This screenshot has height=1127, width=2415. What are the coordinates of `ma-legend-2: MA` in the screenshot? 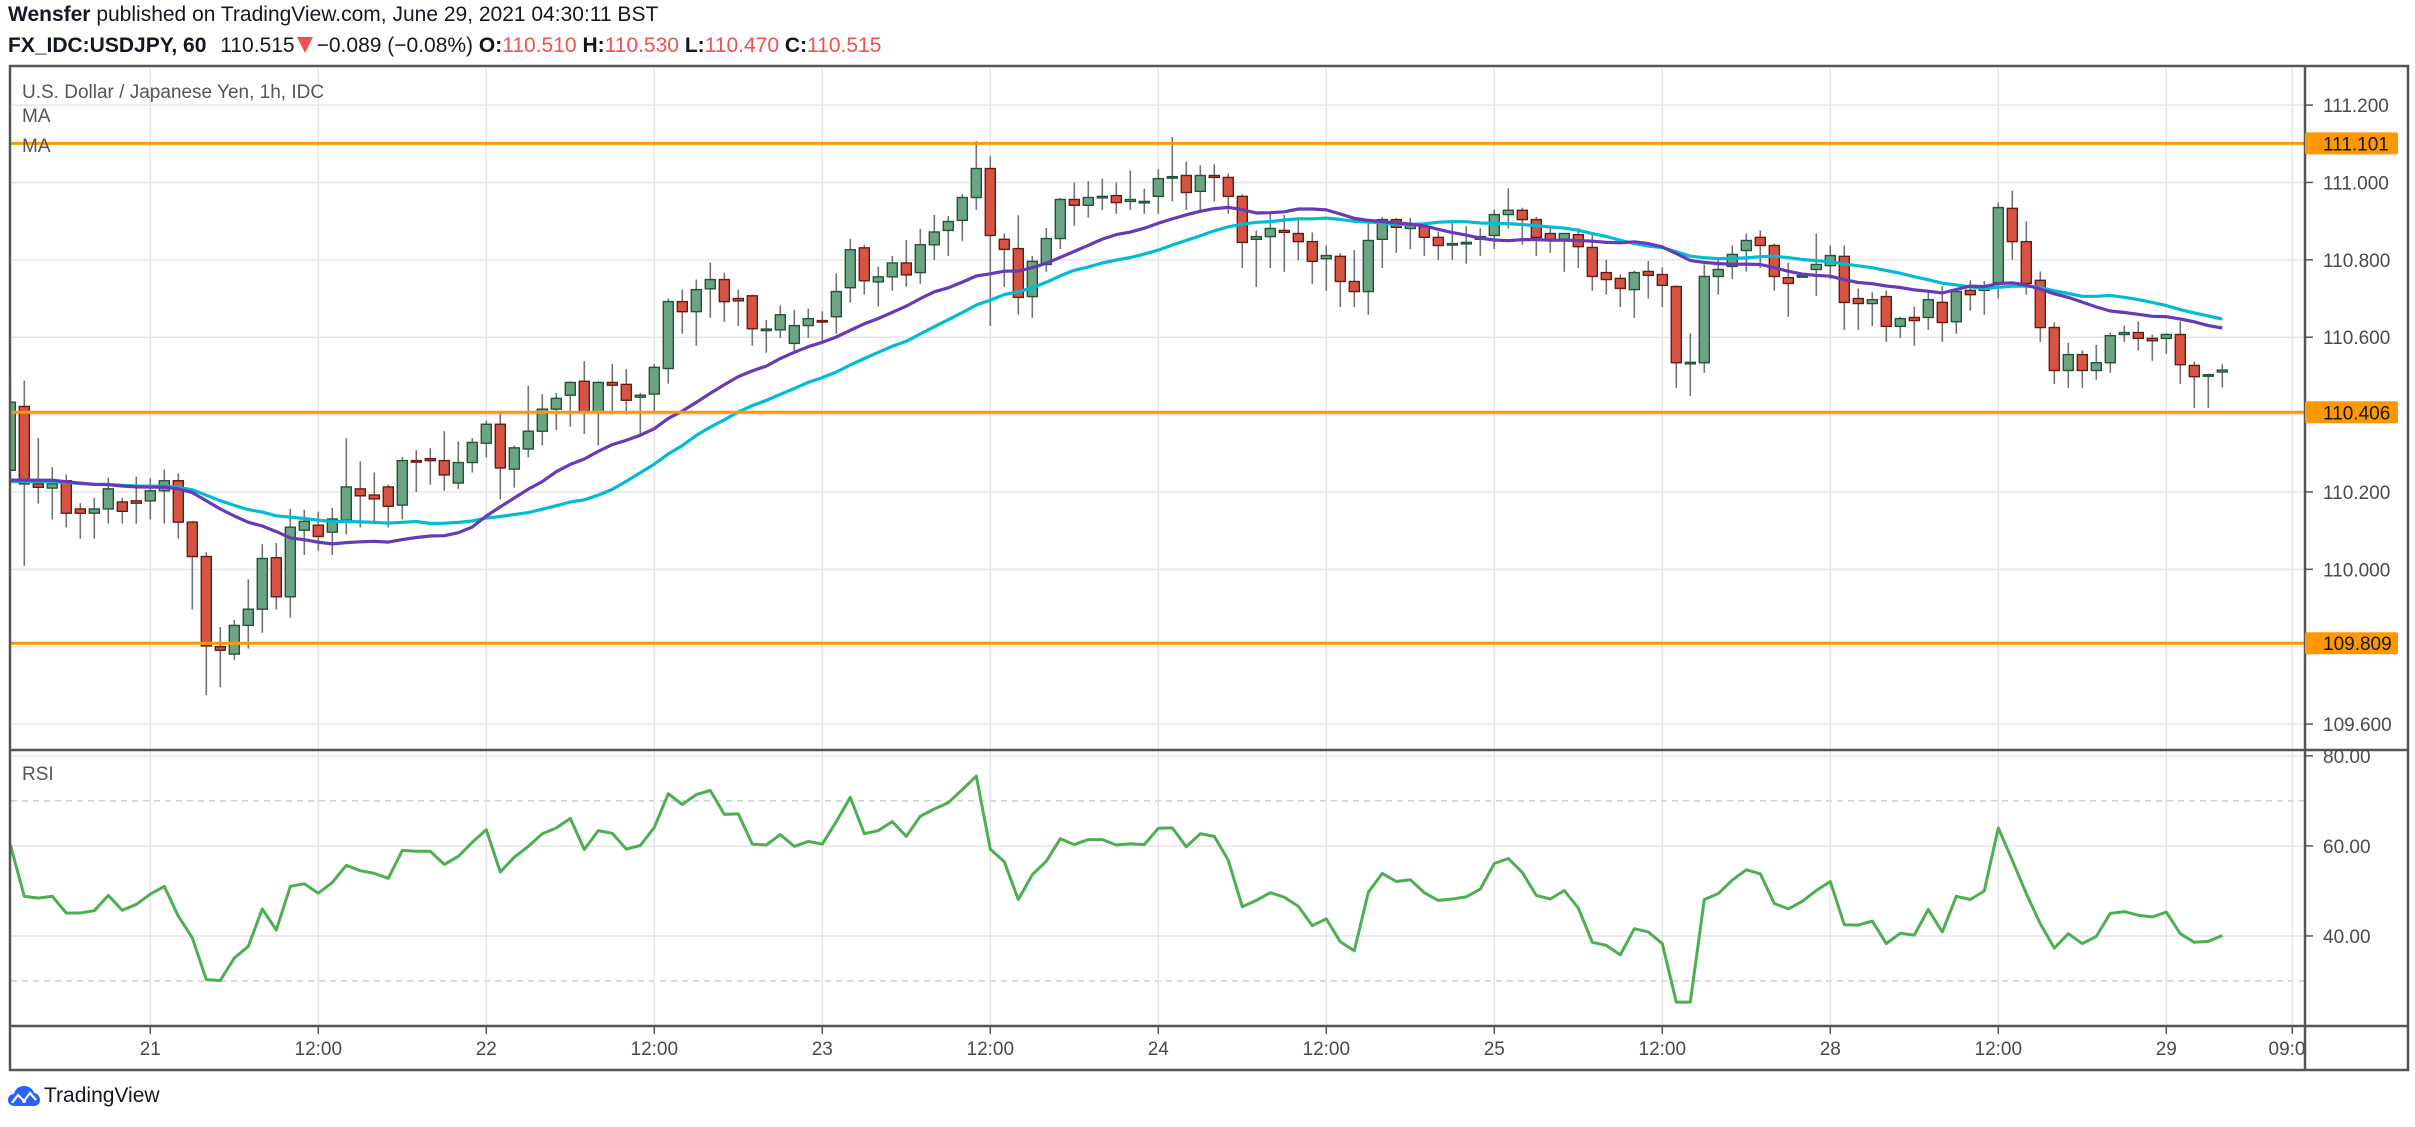 It's located at (36, 146).